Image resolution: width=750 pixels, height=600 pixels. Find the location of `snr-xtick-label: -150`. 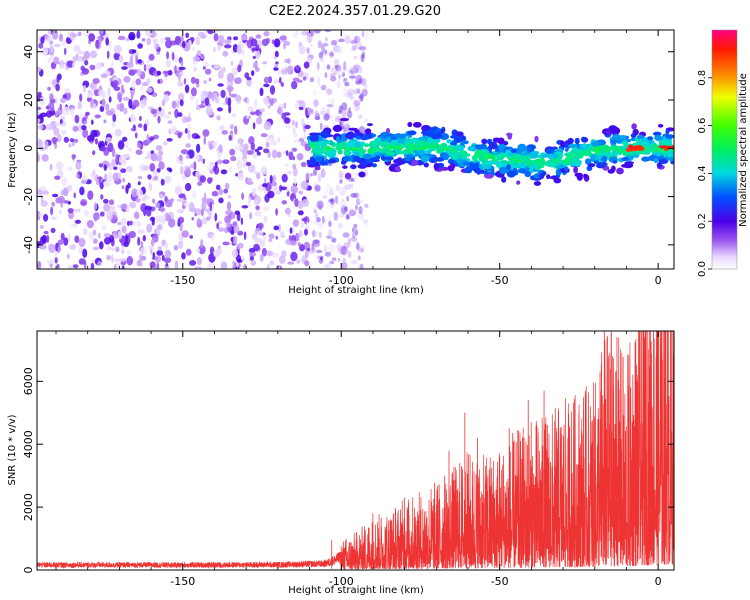

snr-xtick-label: -150 is located at coordinates (182, 581).